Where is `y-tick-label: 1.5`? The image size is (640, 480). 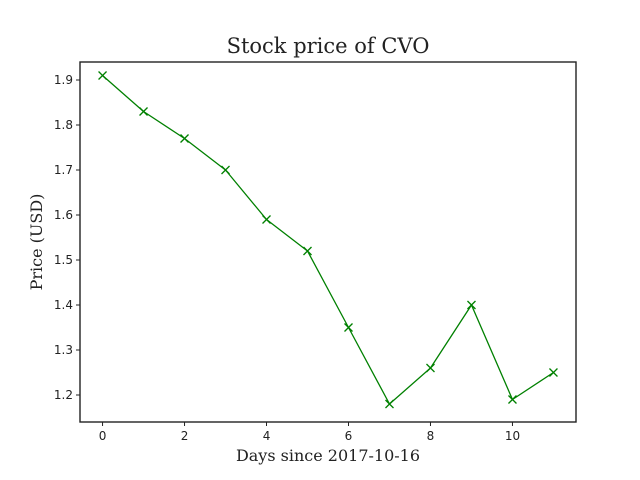
y-tick-label: 1.5 is located at coordinates (63, 260).